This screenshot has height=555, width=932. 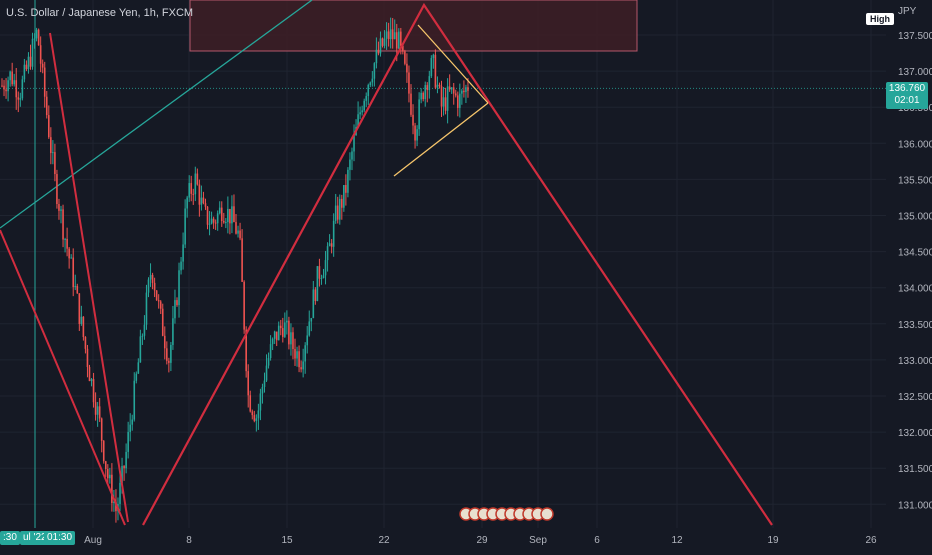 What do you see at coordinates (907, 11) in the screenshot?
I see `currency-unit: JPY` at bounding box center [907, 11].